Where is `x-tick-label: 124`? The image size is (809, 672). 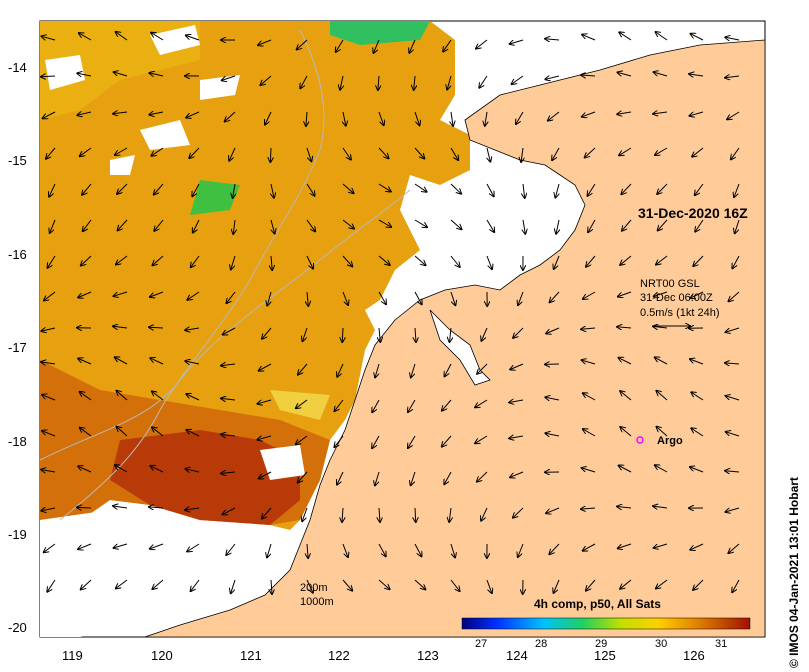 x-tick-label: 124 is located at coordinates (517, 655).